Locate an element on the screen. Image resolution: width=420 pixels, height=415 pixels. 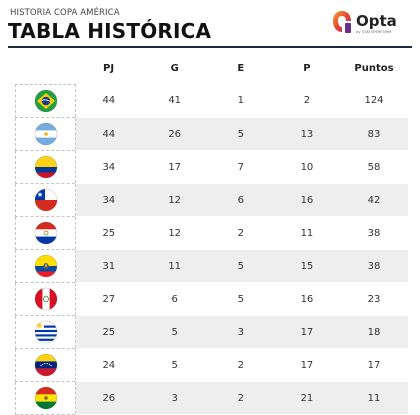
table-header-row: PJ G E P Puntos is located at coordinates (212, 68).